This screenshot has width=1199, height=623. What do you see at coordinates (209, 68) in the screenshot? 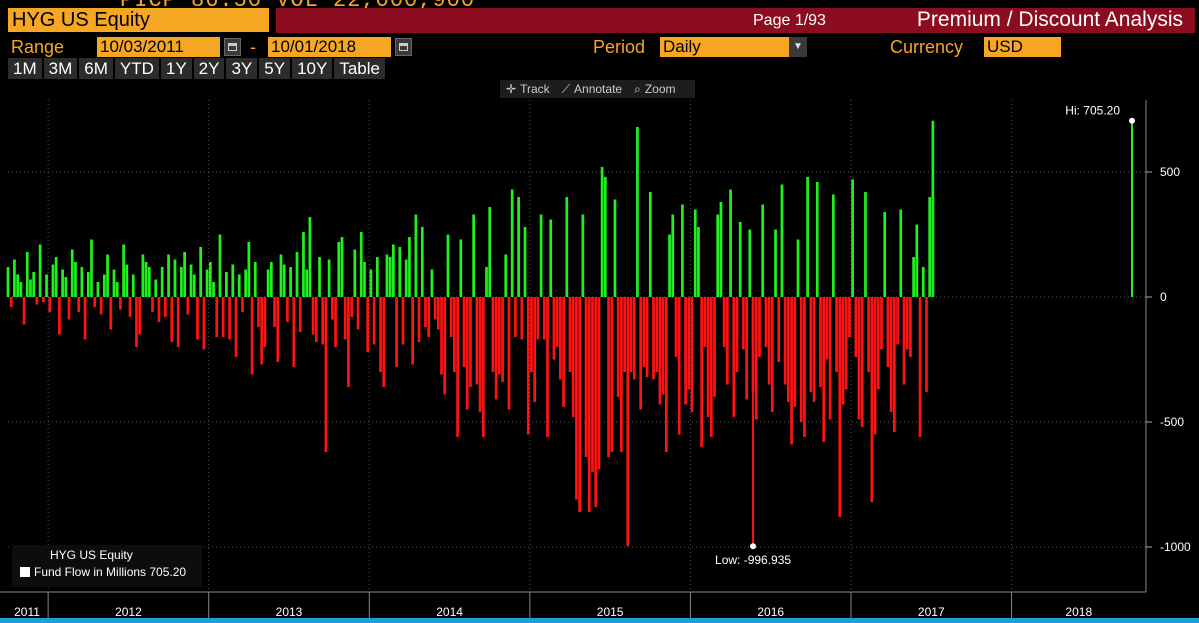
I see `range-button-2y: 2Y` at bounding box center [209, 68].